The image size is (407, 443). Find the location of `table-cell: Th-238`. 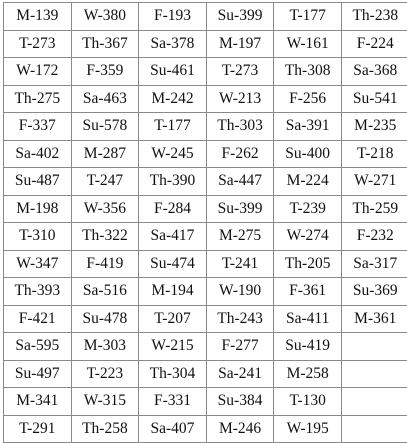

table-cell: Th-238 is located at coordinates (374, 17).